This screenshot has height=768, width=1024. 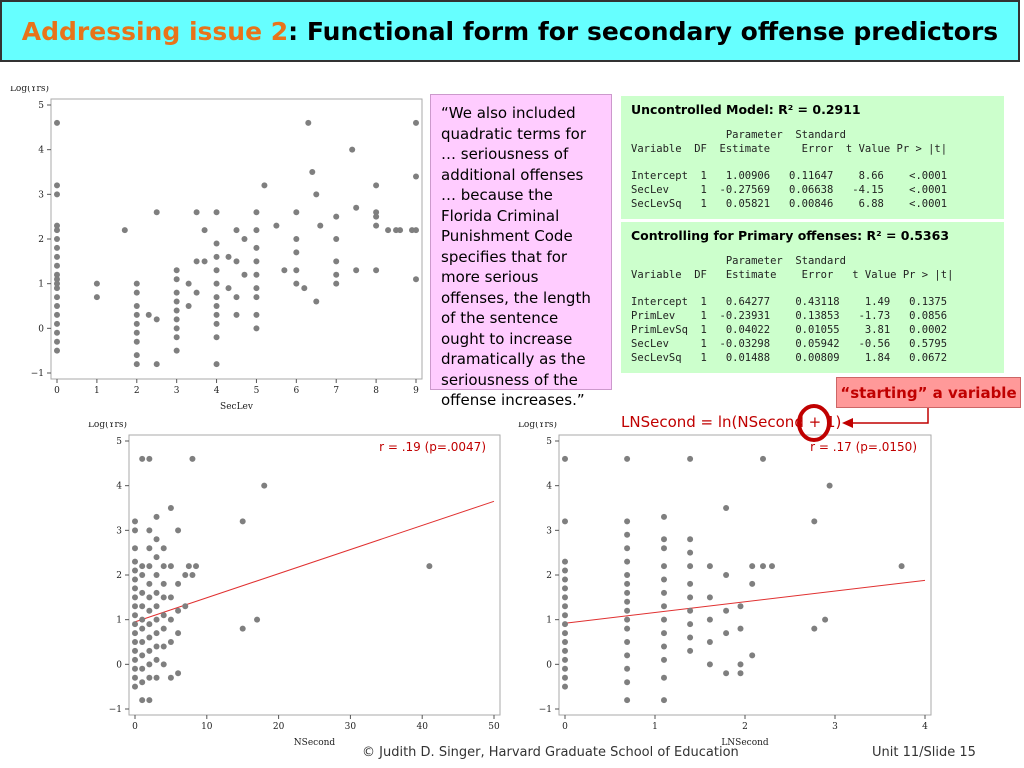 What do you see at coordinates (315, 743) in the screenshot?
I see `chart-1-x-axis-label: NSecond` at bounding box center [315, 743].